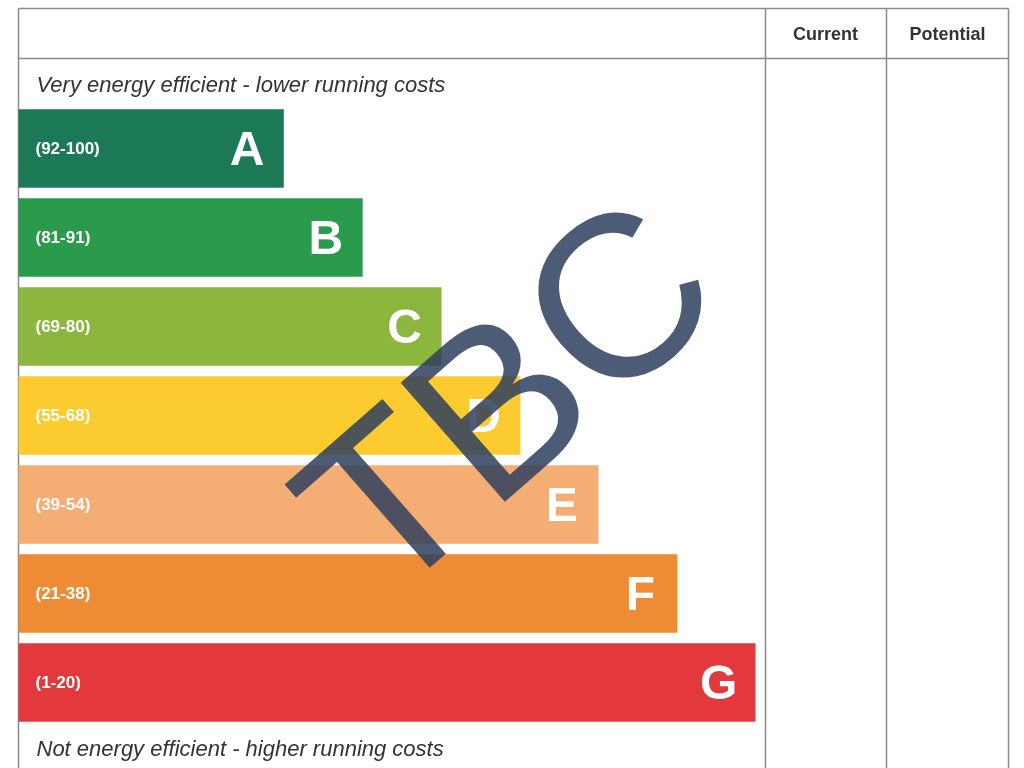  I want to click on y-tick-label: (69-80), so click(63, 326).